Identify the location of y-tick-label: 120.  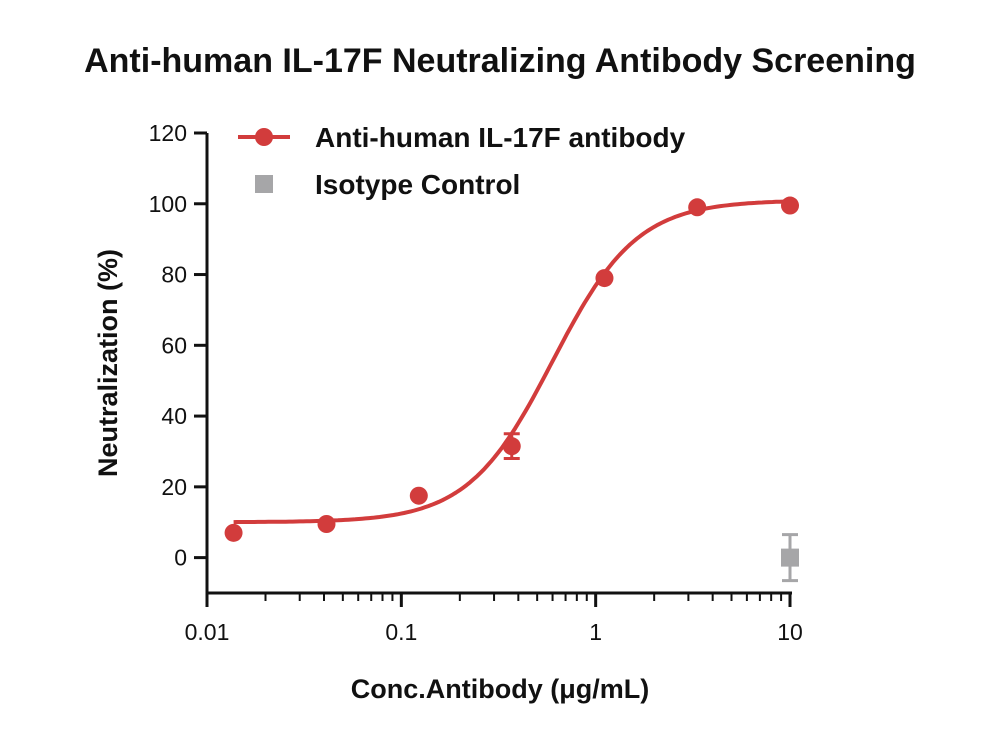
(168, 133).